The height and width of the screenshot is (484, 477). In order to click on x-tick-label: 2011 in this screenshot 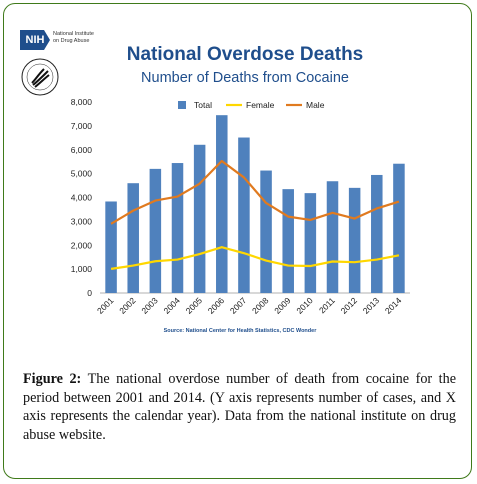, I will do `click(327, 305)`.